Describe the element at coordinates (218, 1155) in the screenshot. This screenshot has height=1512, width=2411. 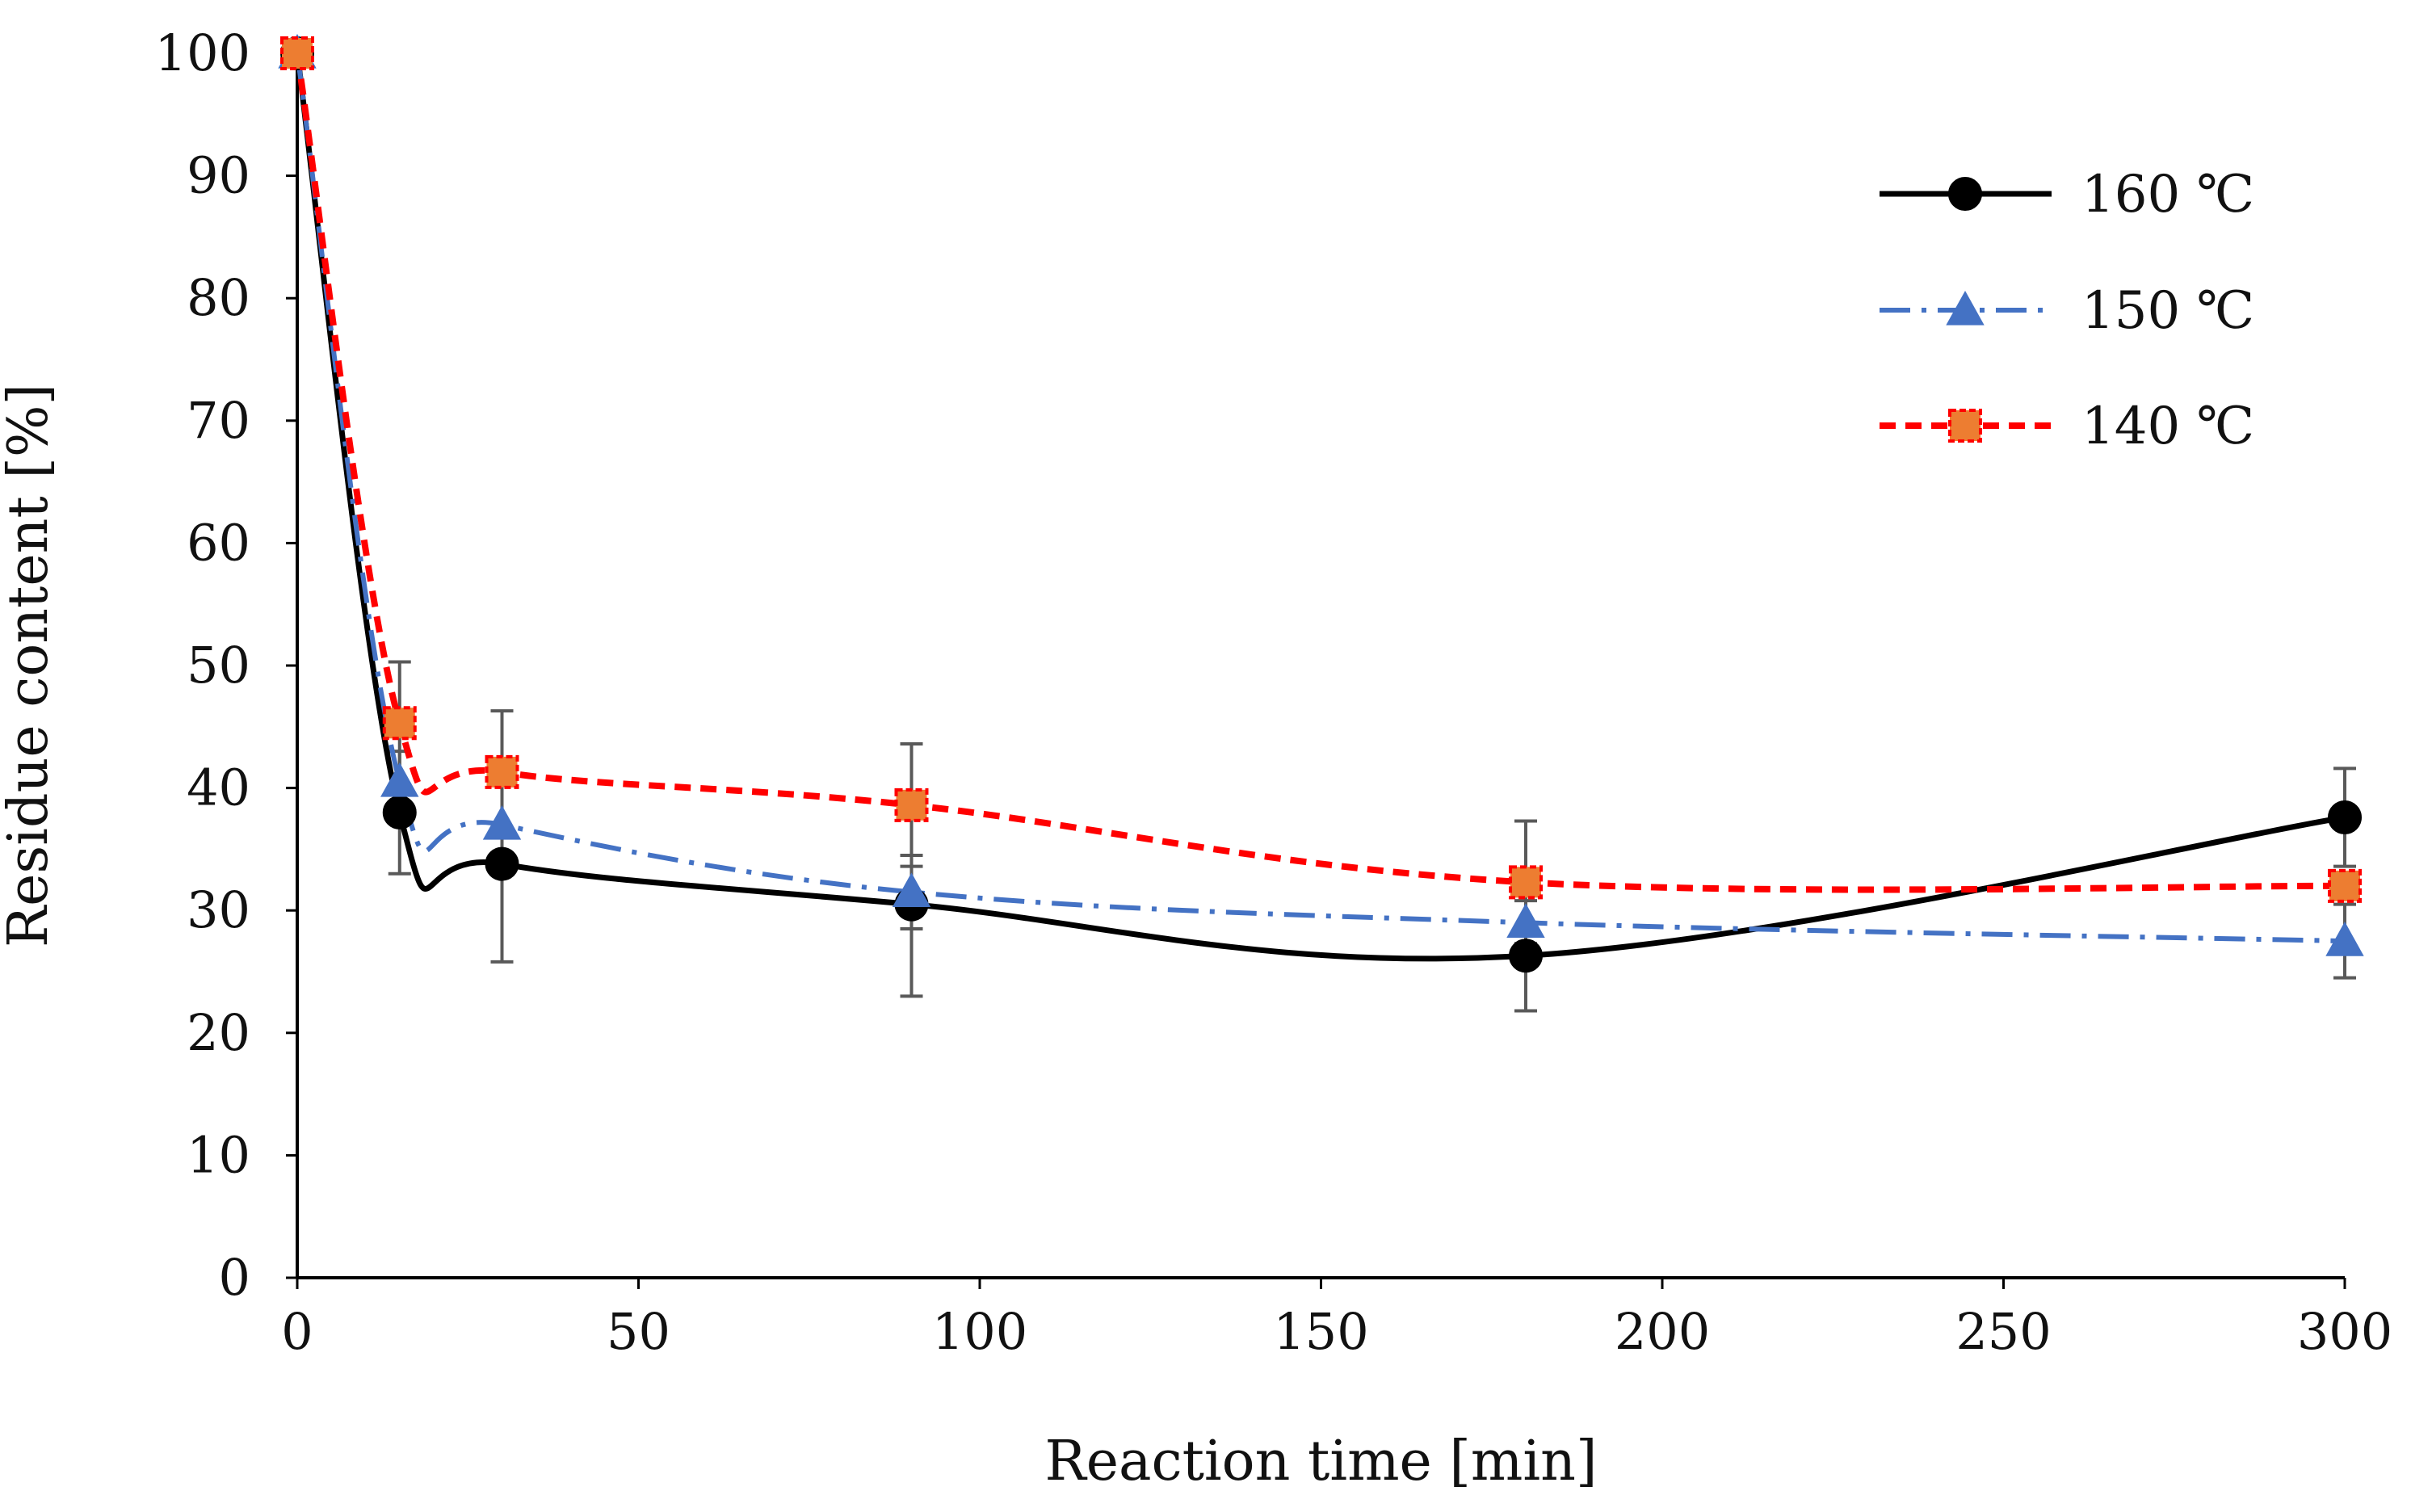
I see `y-tick-label: 10` at that location.